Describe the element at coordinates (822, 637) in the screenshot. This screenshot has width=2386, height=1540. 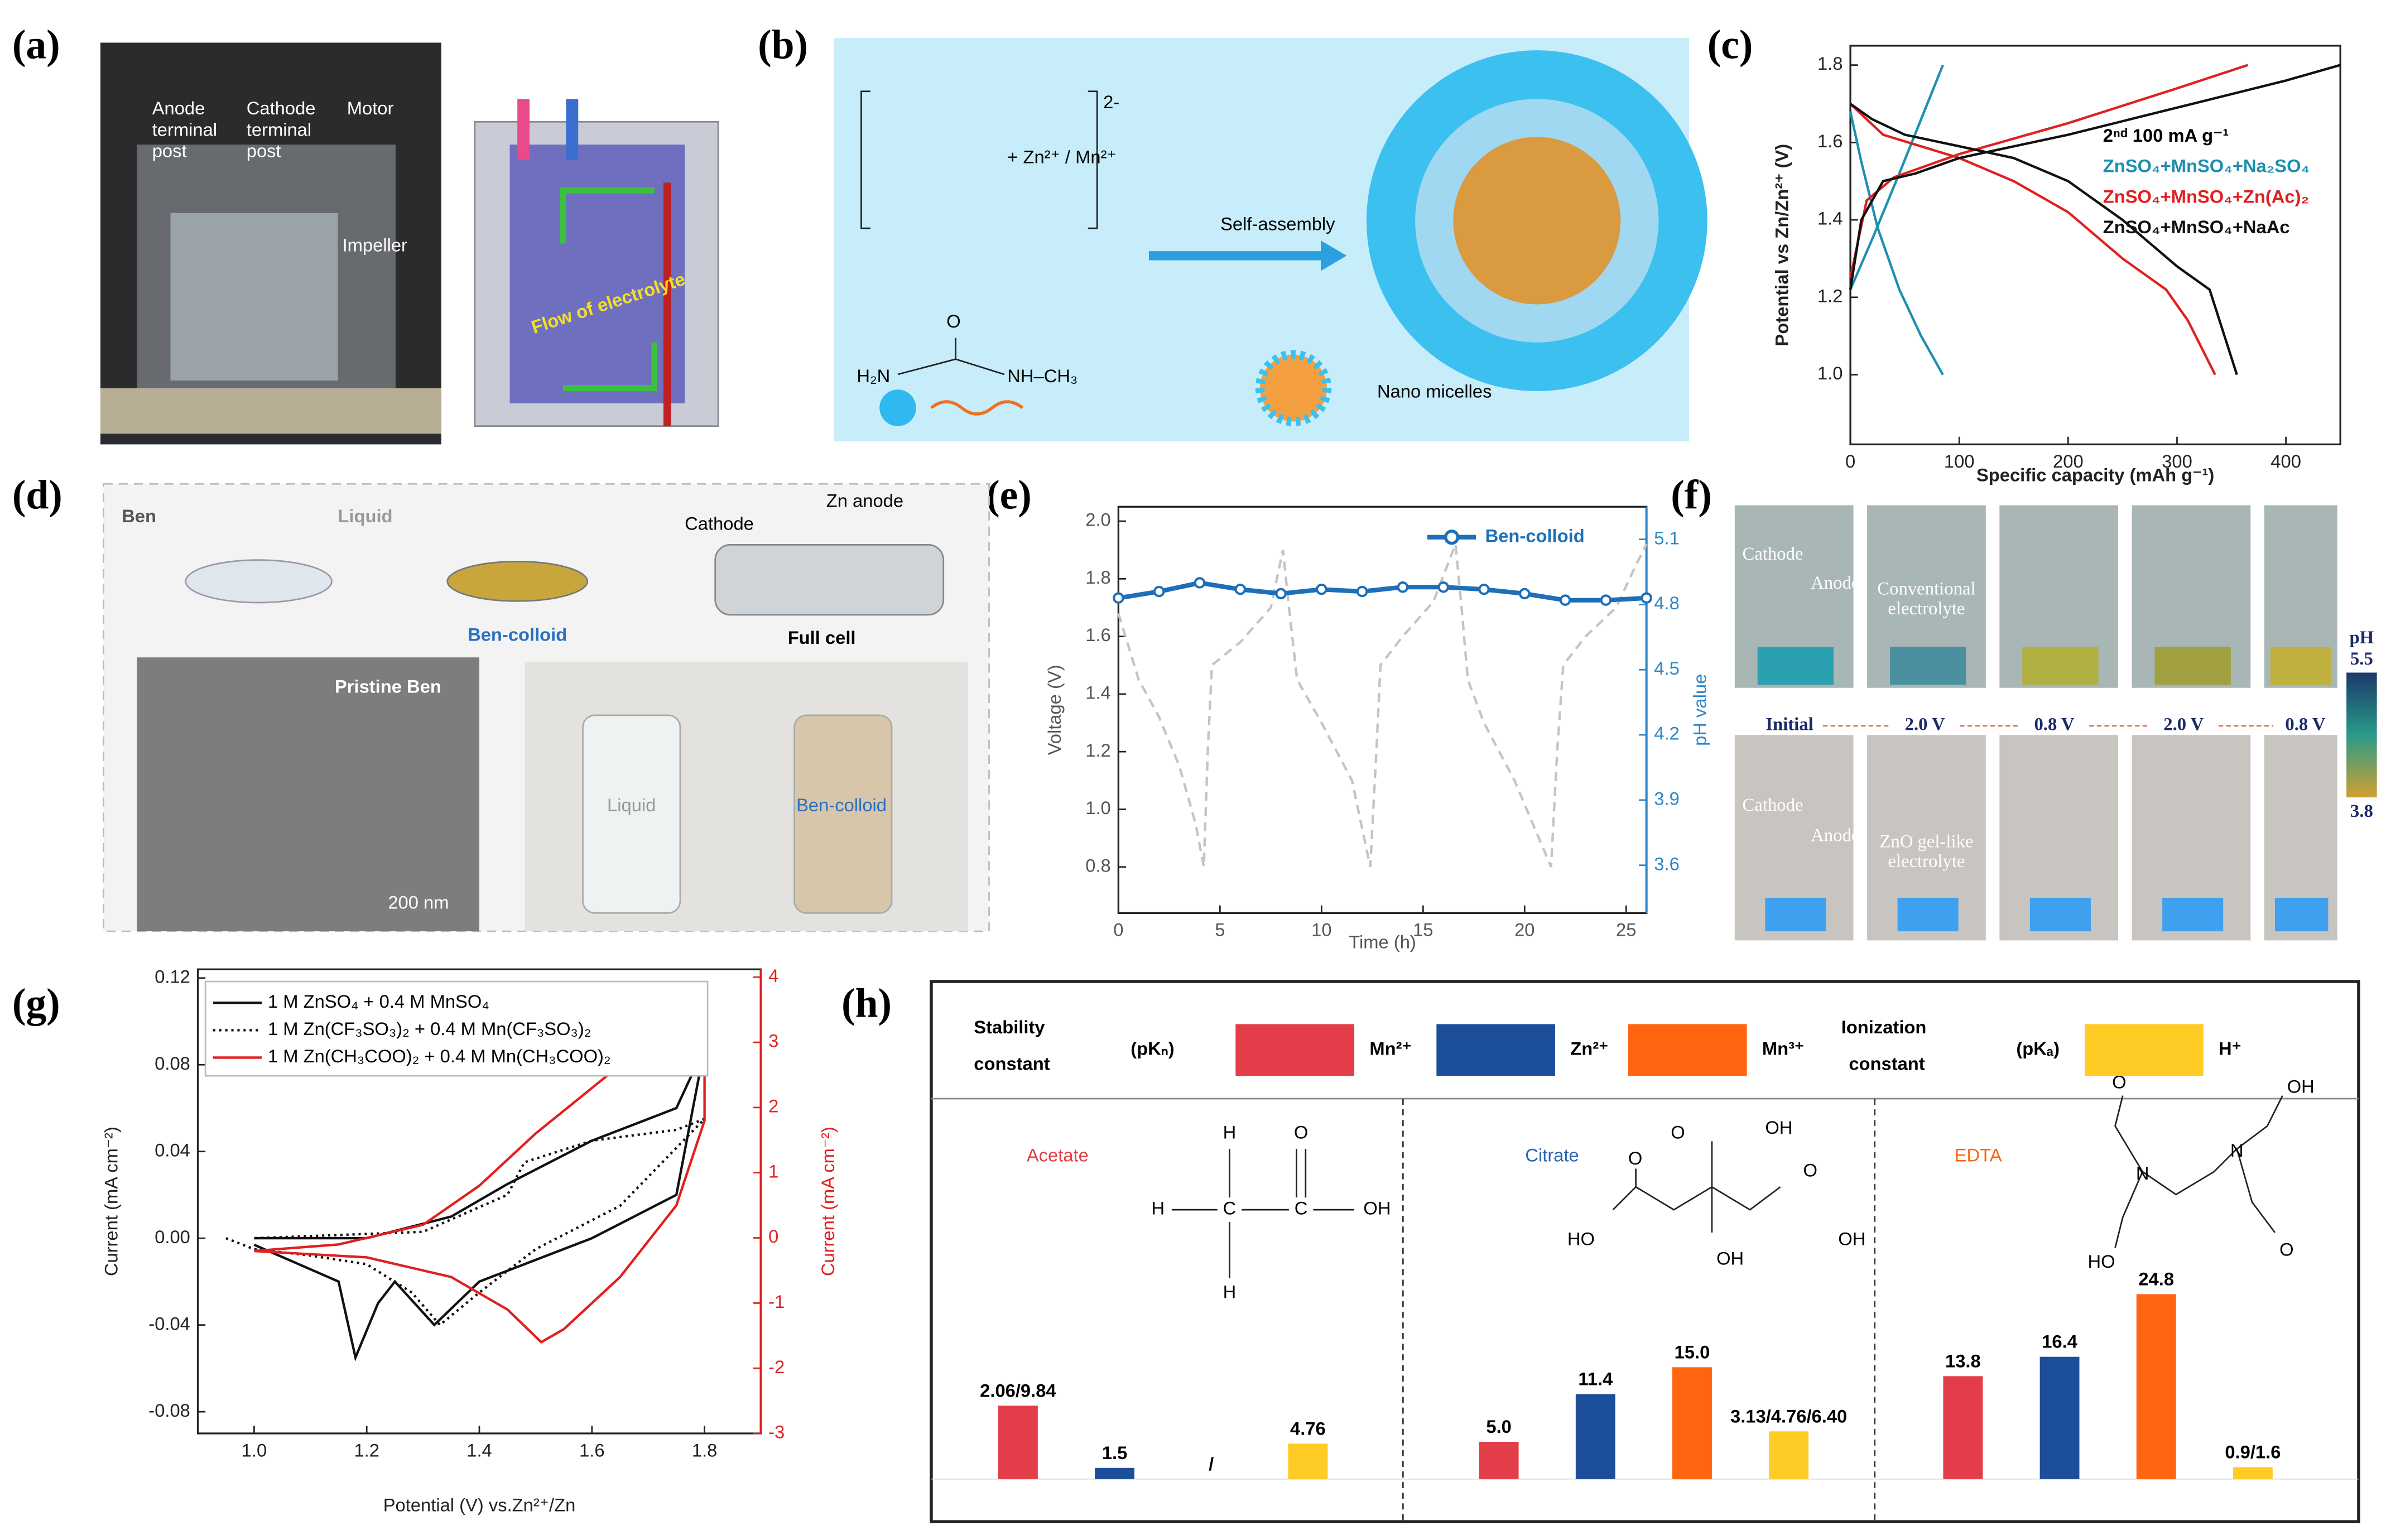
I see `label: Full cell` at that location.